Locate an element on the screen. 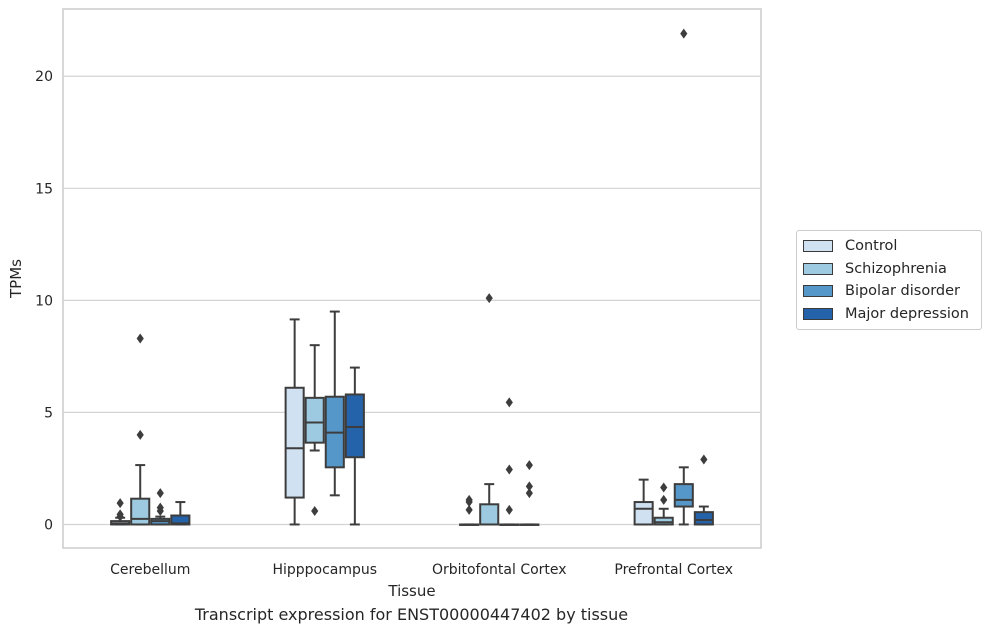  x-tick-label: Orbitofontal Cortex is located at coordinates (499, 570).